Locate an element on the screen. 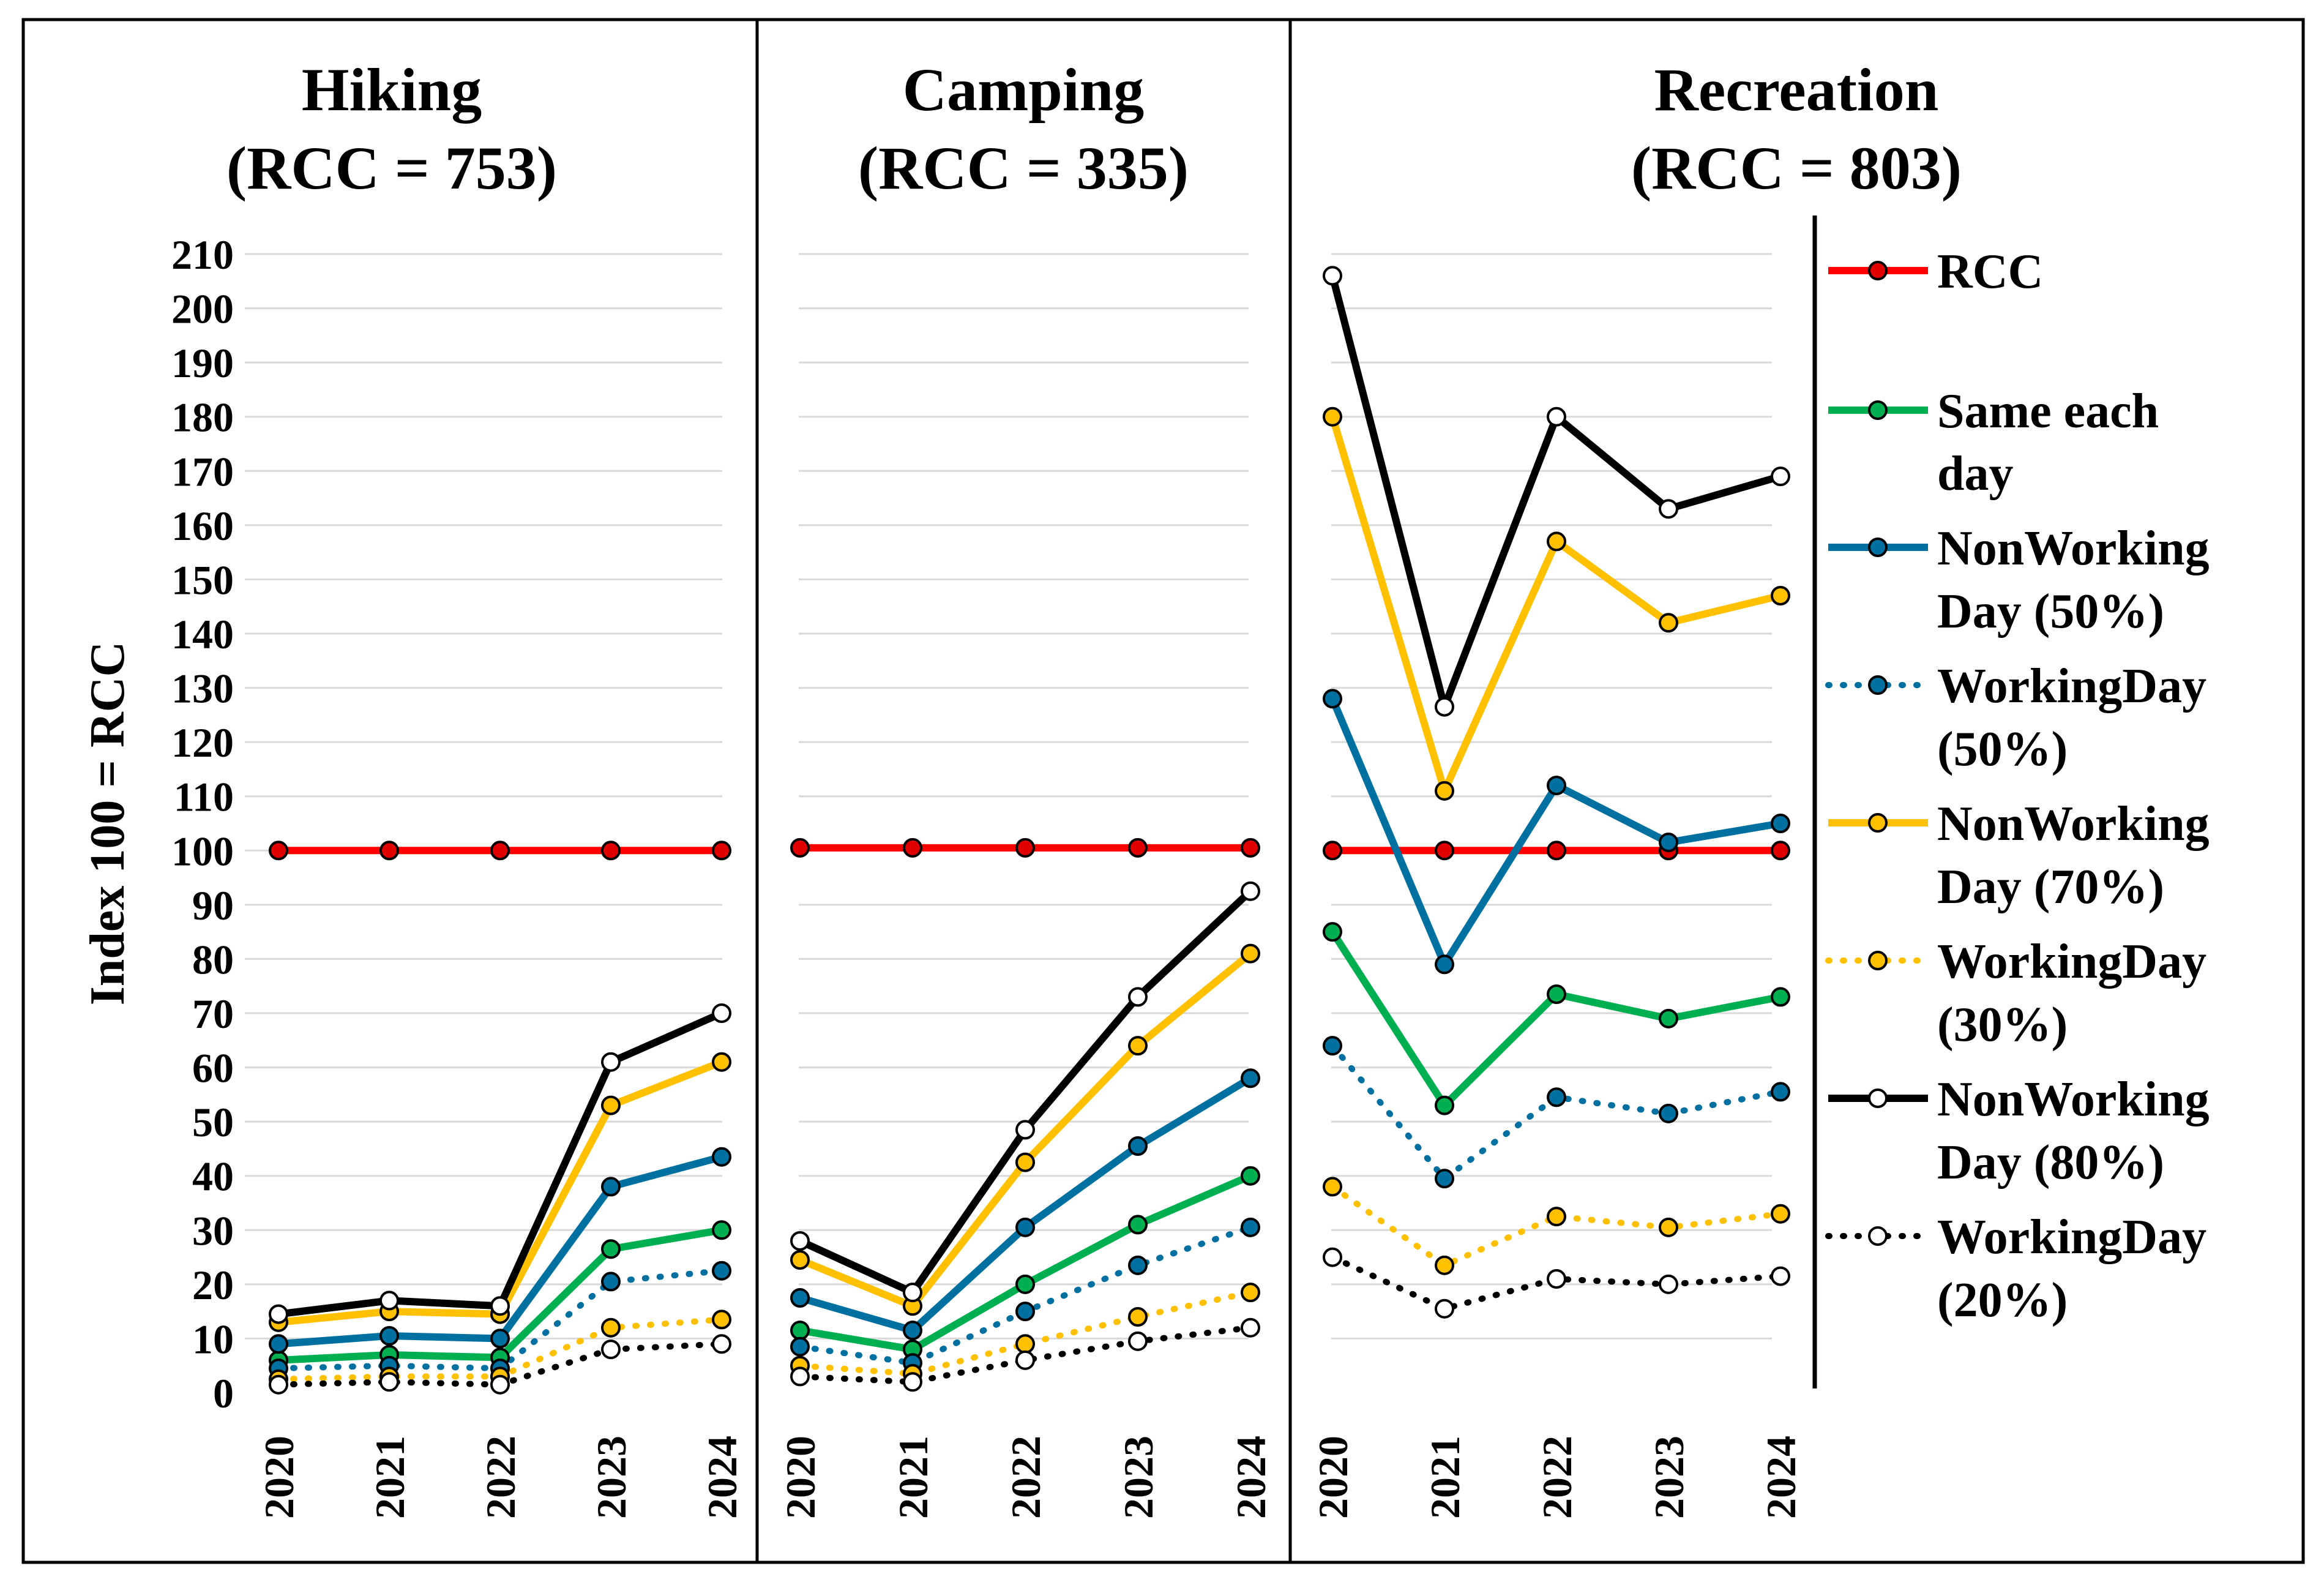 The height and width of the screenshot is (1585, 2324). y-tick-label: 10 is located at coordinates (213, 1339).